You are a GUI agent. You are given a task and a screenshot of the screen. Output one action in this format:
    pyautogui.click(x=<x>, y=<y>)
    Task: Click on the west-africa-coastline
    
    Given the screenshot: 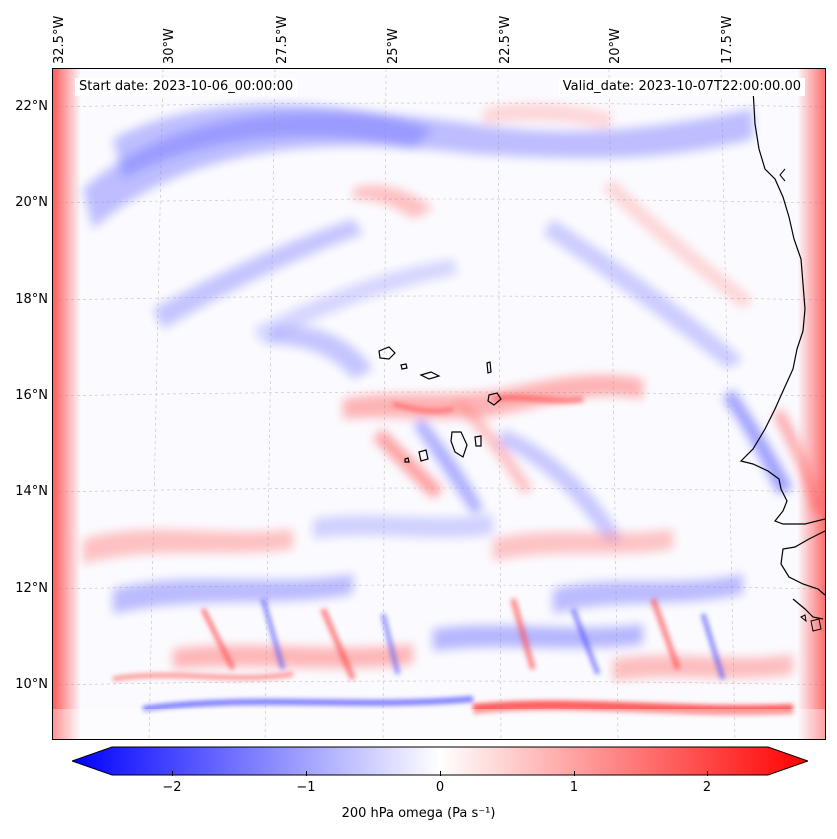 What is the action you would take?
    pyautogui.click(x=782, y=354)
    